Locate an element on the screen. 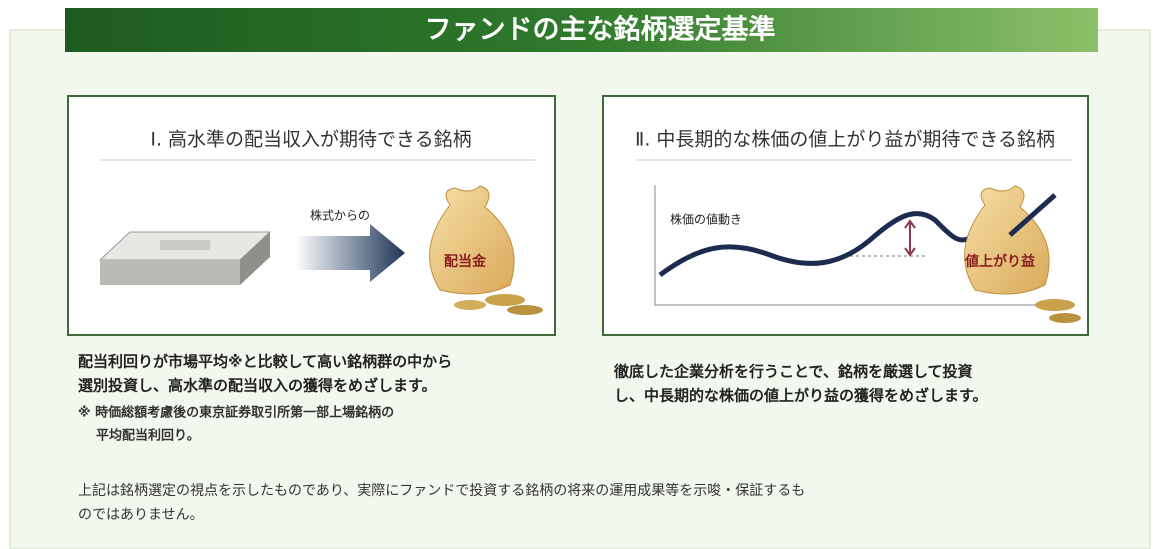 Image resolution: width=1153 pixels, height=549 pixels. header-banner is located at coordinates (581, 30).